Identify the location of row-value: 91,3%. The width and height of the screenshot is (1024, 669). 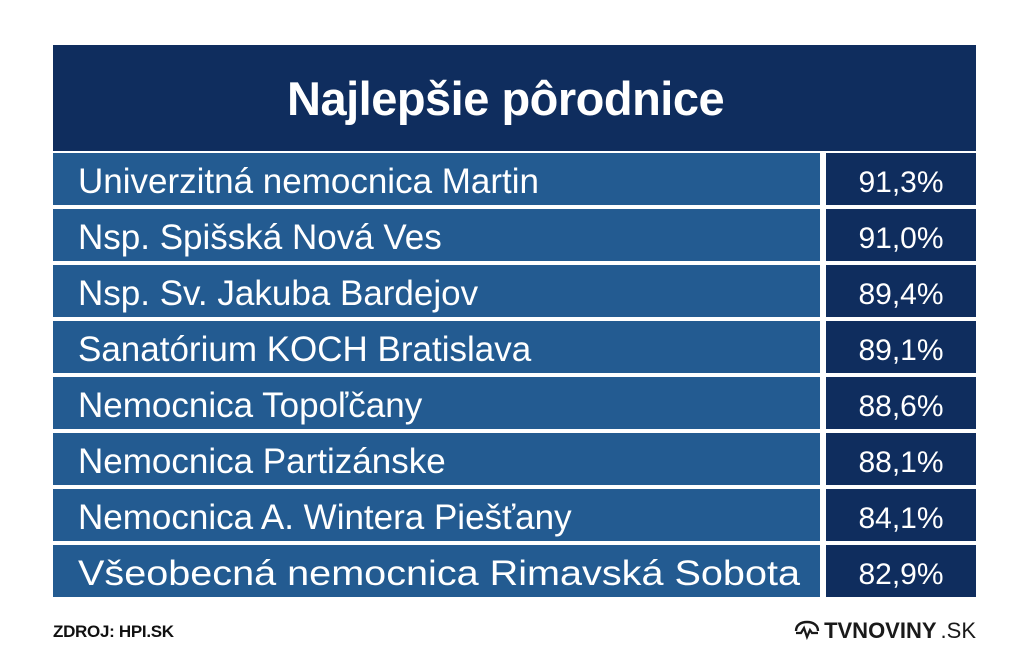
(900, 182).